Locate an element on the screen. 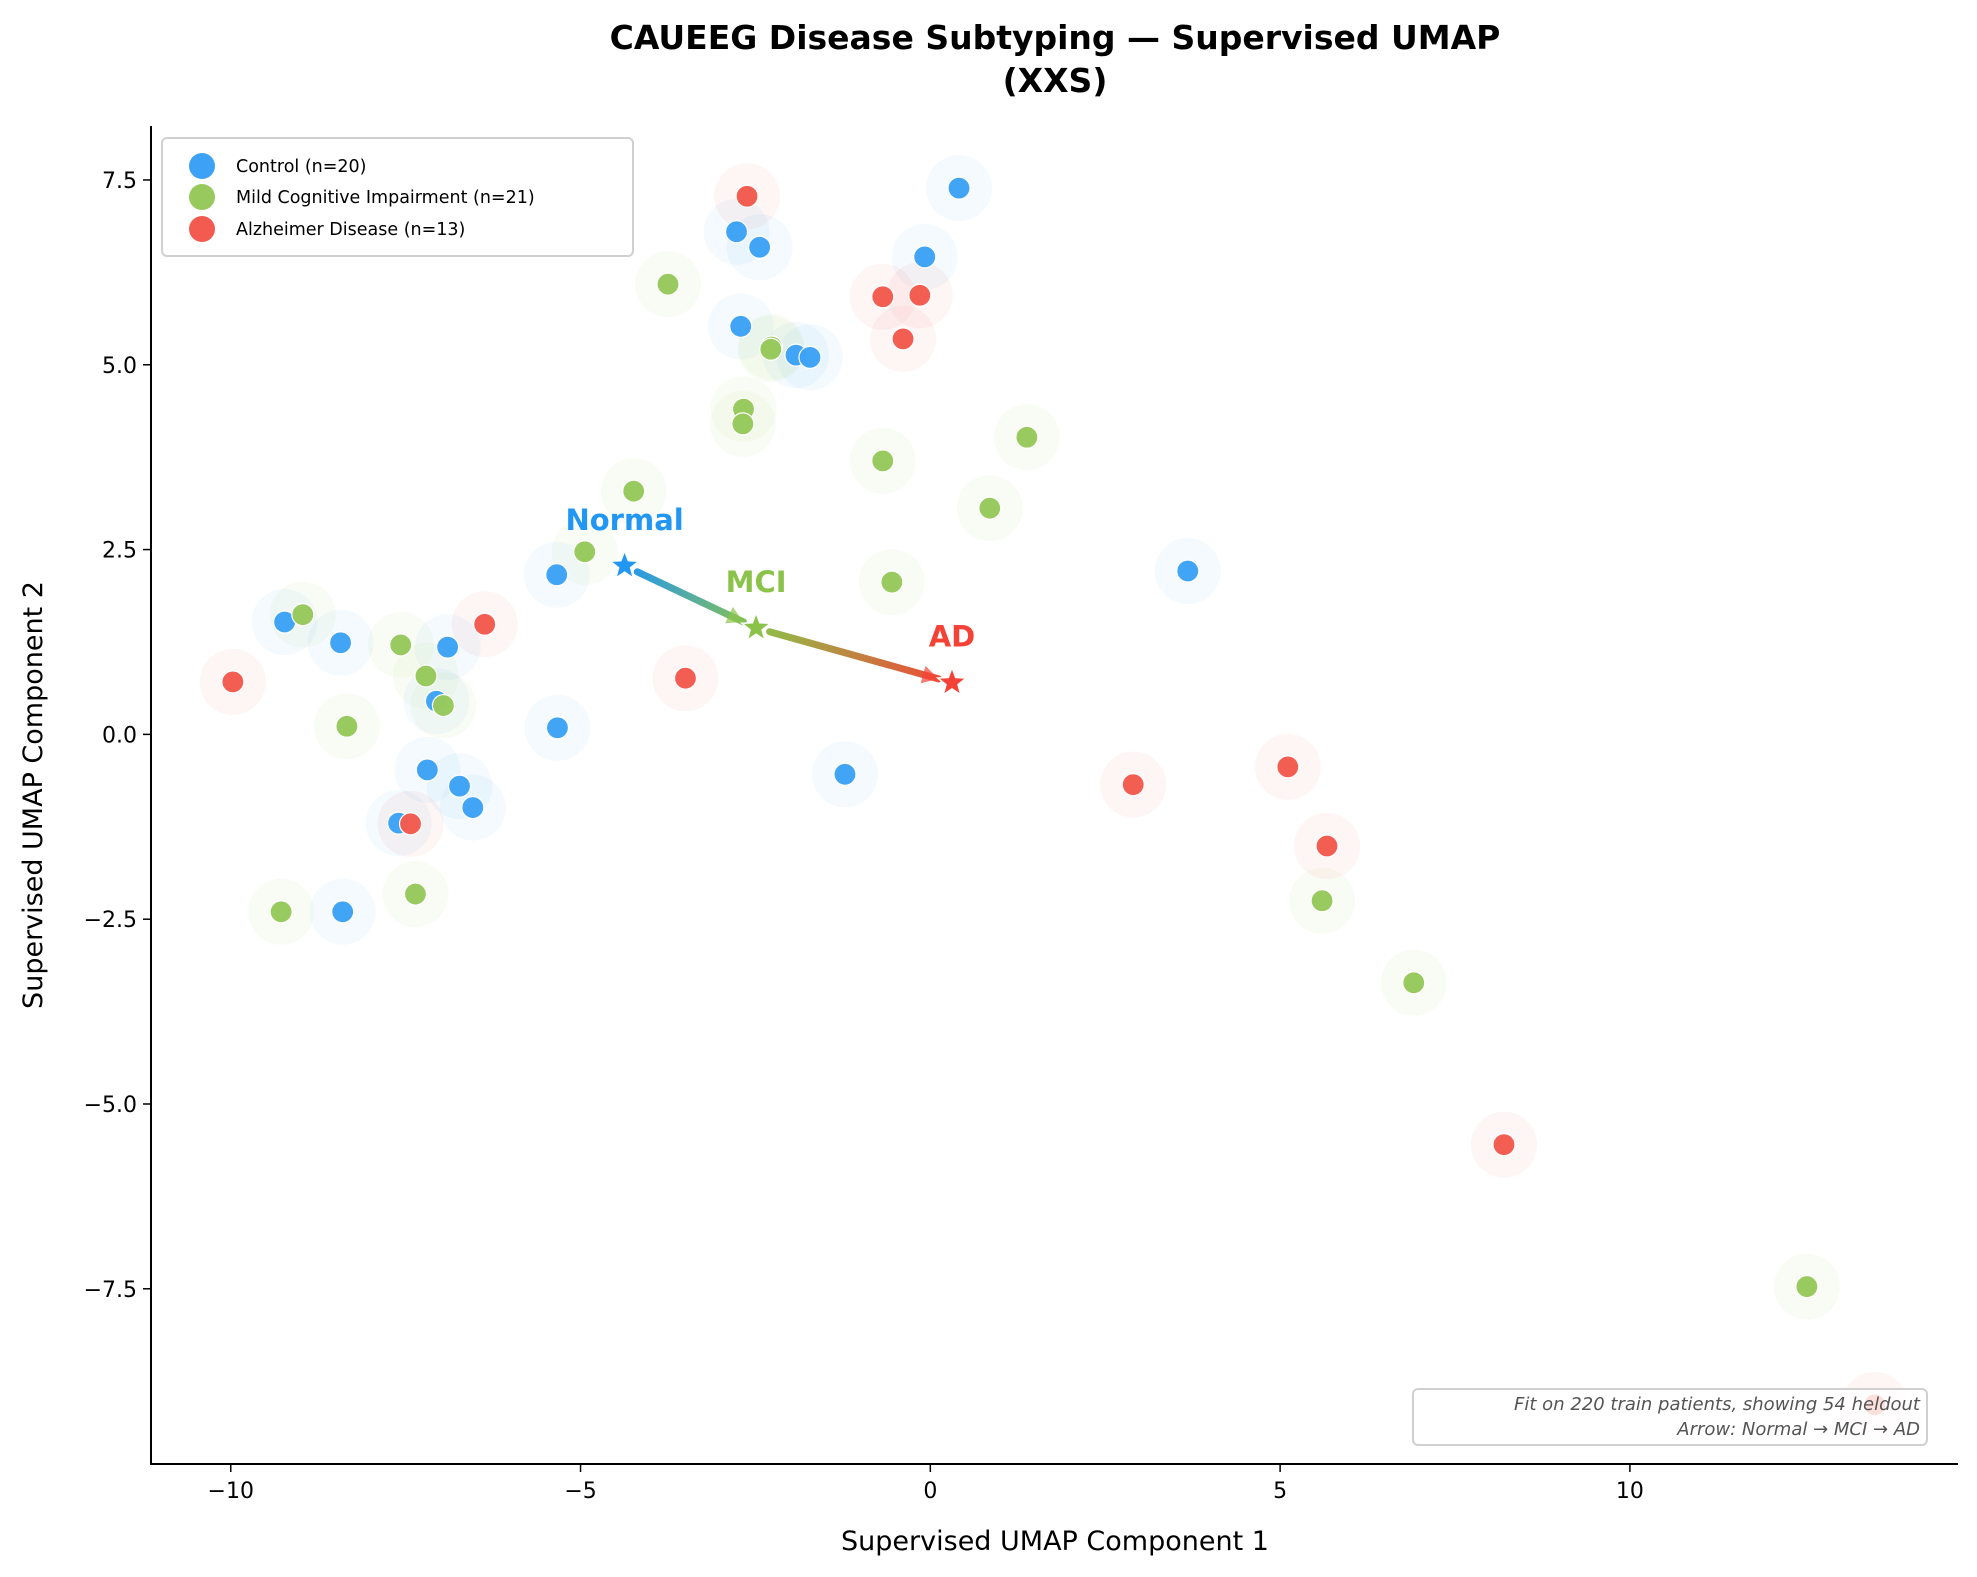 The width and height of the screenshot is (1977, 1577). legend-box is located at coordinates (397, 197).